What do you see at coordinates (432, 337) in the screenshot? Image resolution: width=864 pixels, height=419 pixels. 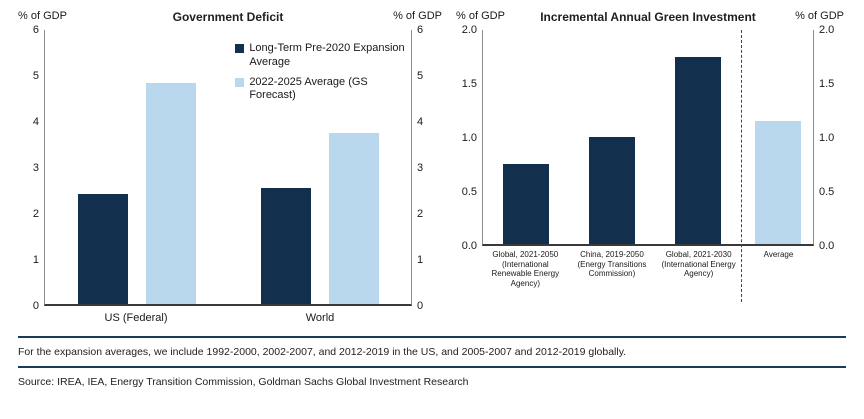 I see `divider-line-top` at bounding box center [432, 337].